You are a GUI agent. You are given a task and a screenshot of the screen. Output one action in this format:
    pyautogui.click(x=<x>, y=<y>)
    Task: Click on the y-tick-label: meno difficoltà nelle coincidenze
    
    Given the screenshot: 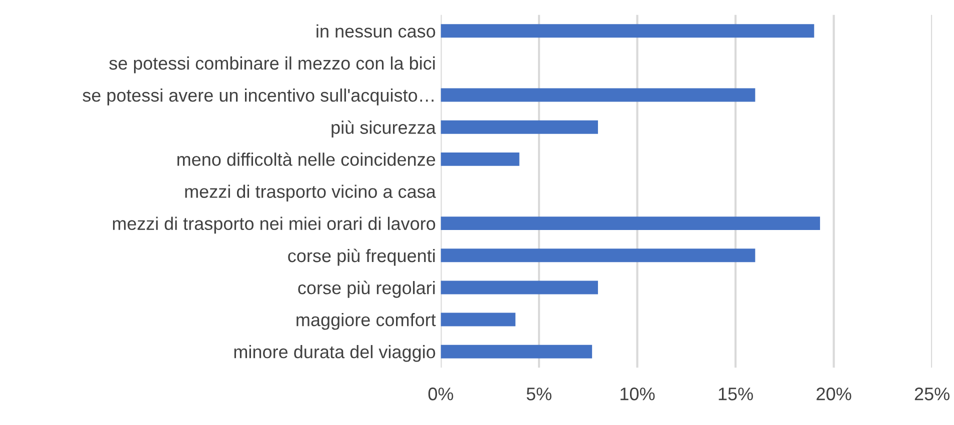 What is the action you would take?
    pyautogui.click(x=306, y=159)
    